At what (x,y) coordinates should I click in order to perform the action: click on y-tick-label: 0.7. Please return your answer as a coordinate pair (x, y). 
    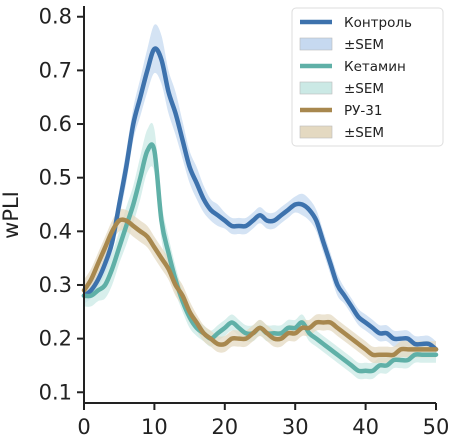
    Looking at the image, I should click on (55, 70).